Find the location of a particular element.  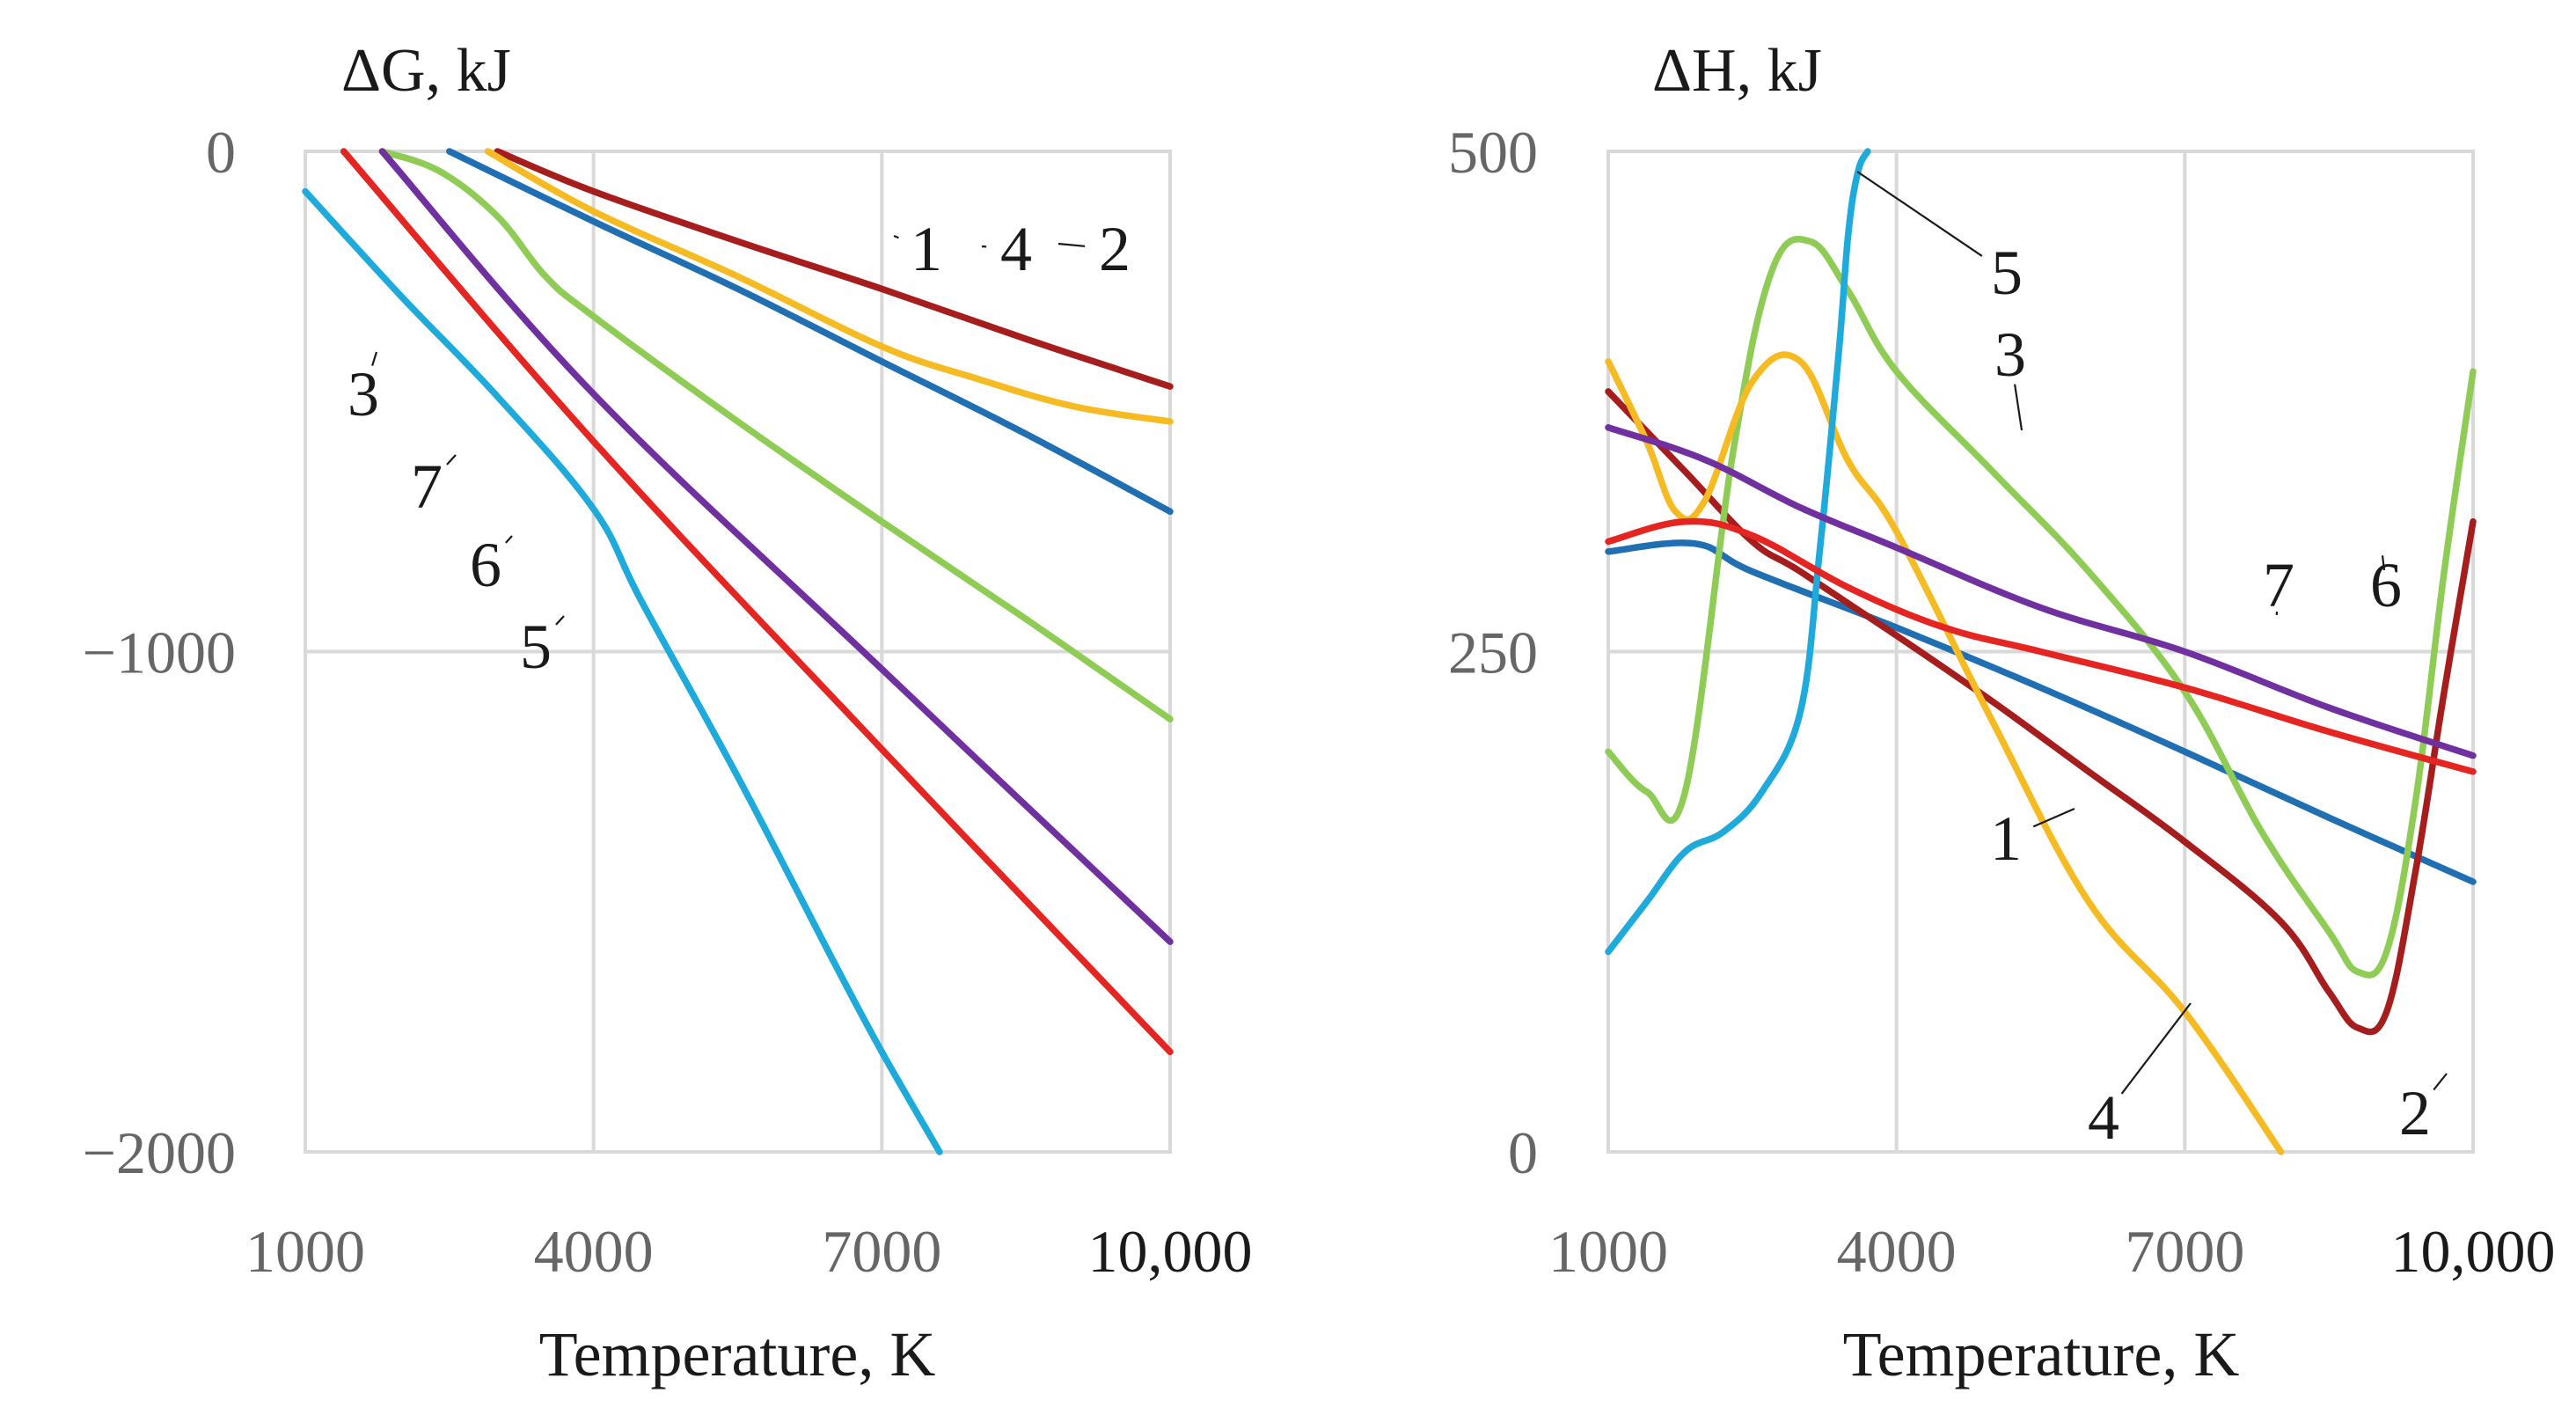

y-axis-label: ΔH, kJ is located at coordinates (1737, 71).